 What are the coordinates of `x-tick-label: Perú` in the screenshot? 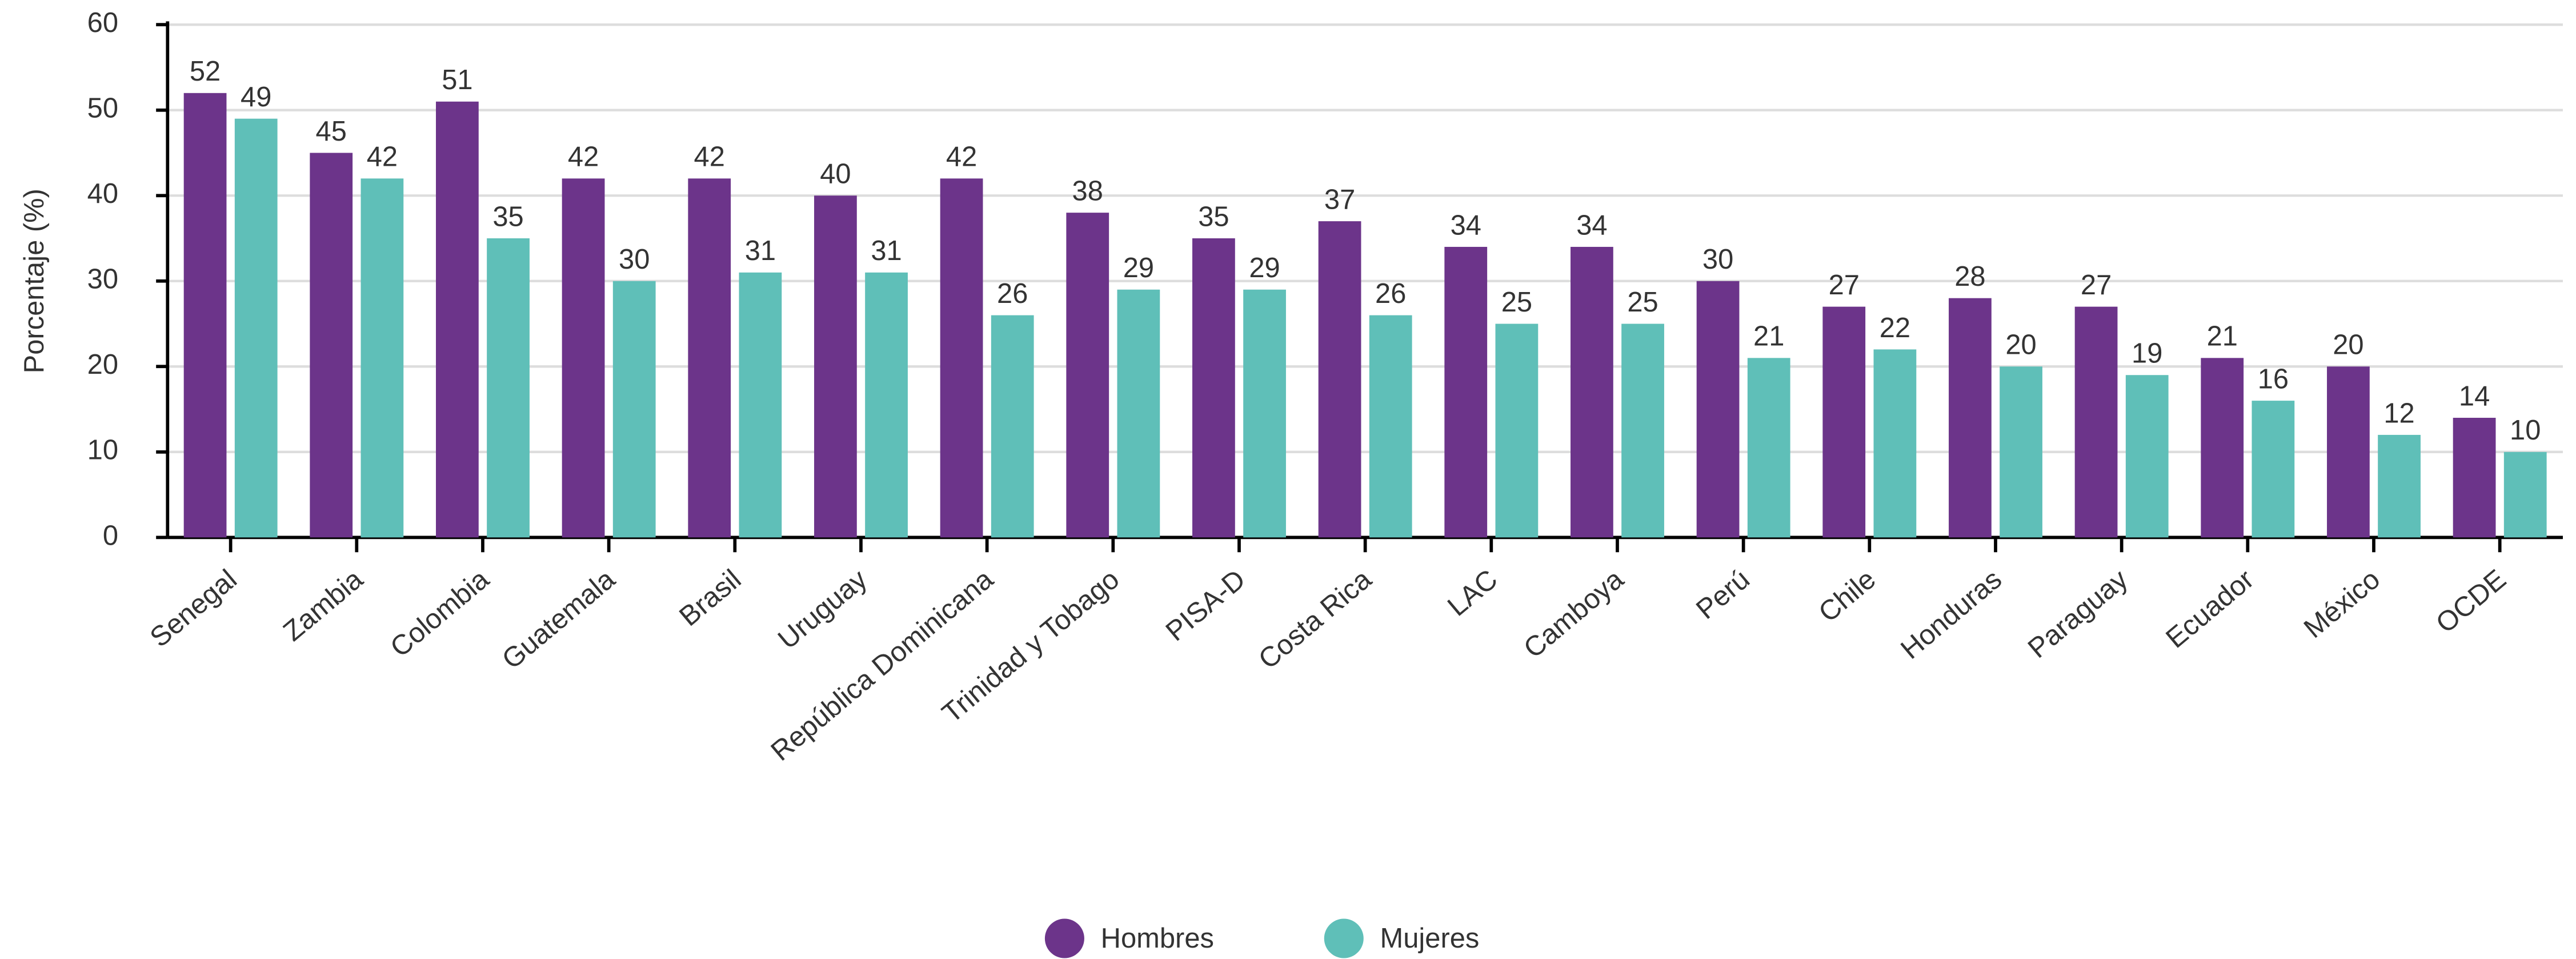 It's located at (1723, 594).